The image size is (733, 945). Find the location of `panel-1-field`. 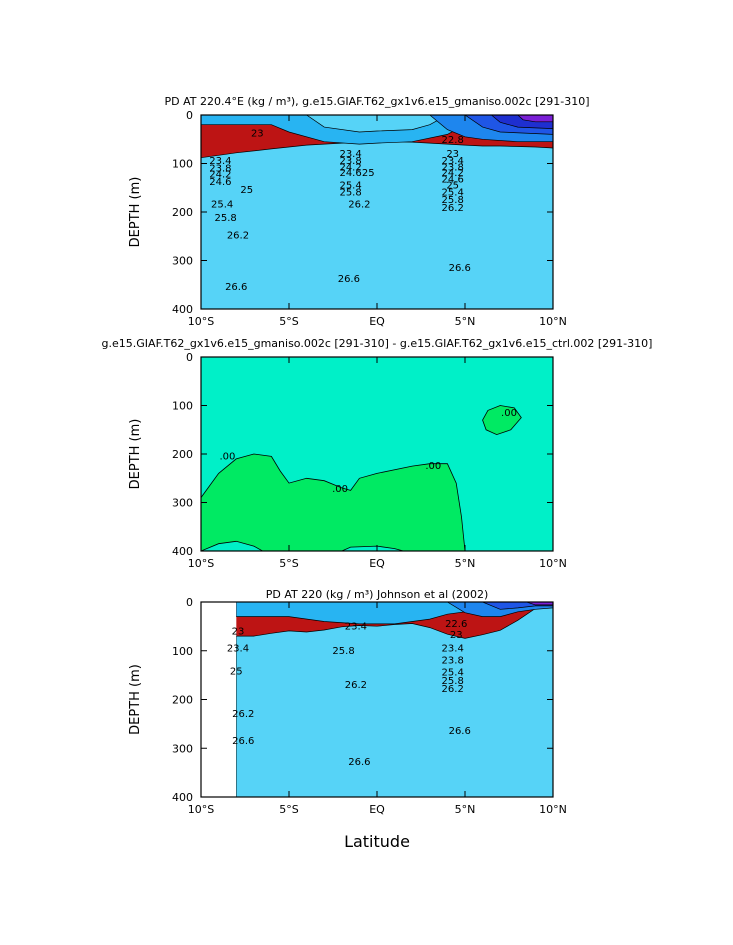

panel-1-field is located at coordinates (377, 212).